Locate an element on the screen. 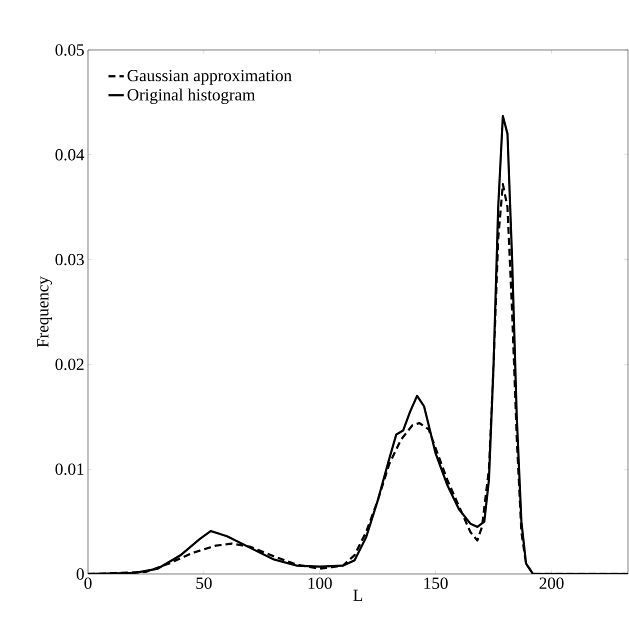 Image resolution: width=629 pixels, height=635 pixels. y-tick-label: 0.04 is located at coordinates (69, 155).